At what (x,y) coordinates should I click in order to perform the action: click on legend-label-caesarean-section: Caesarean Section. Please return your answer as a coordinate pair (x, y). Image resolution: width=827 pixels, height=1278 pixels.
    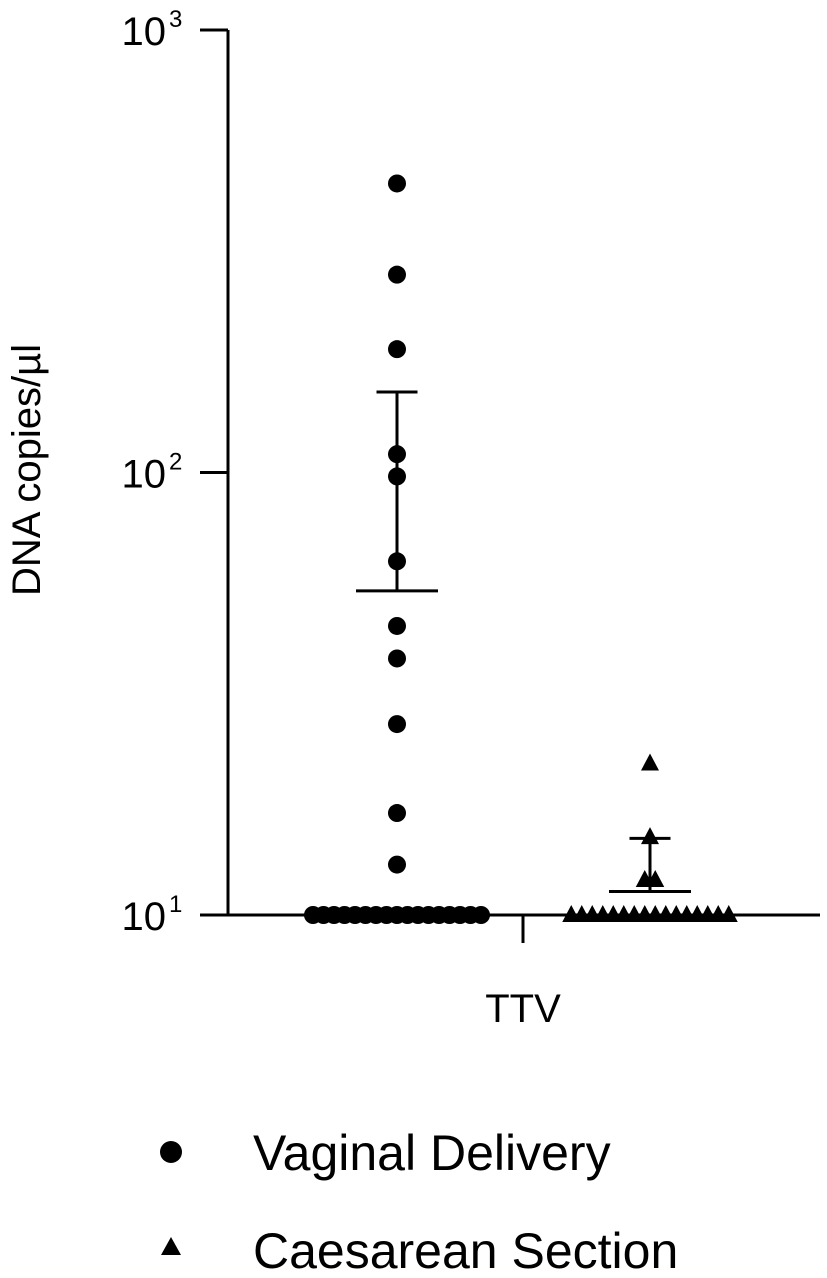
    Looking at the image, I should click on (465, 1250).